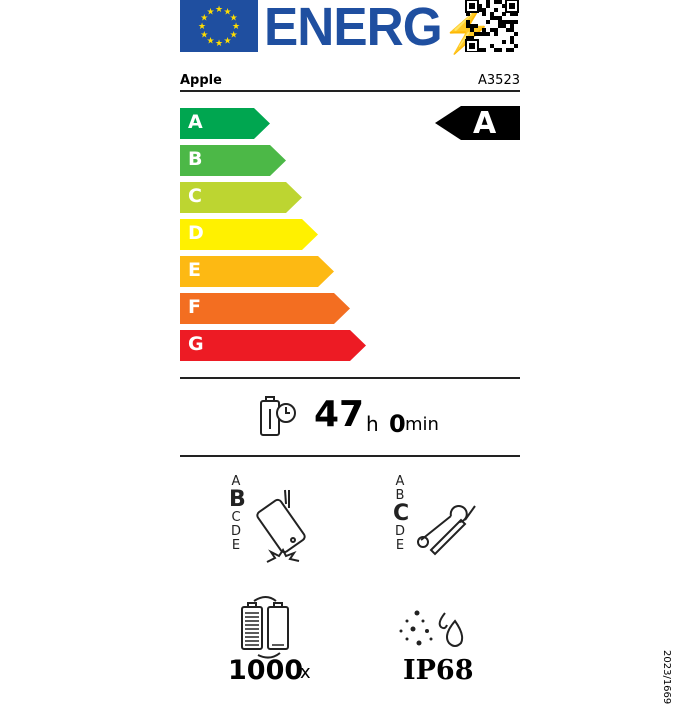  What do you see at coordinates (265, 308) in the screenshot?
I see `energy-class-bar-f: F` at bounding box center [265, 308].